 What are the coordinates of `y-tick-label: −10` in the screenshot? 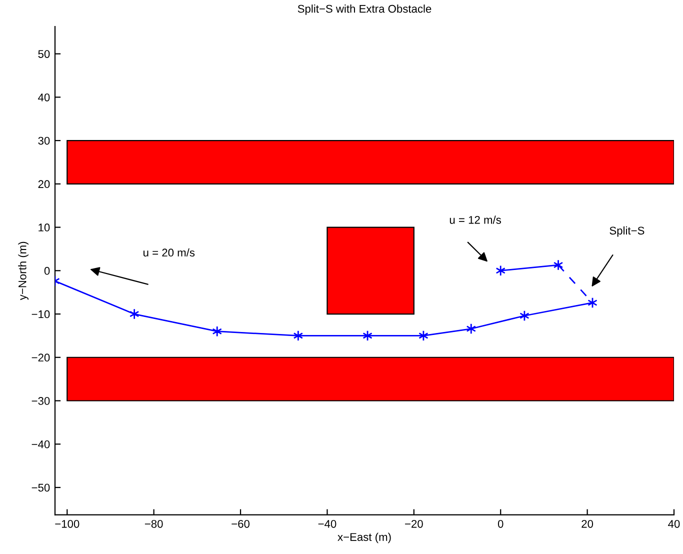 It's located at (41, 314).